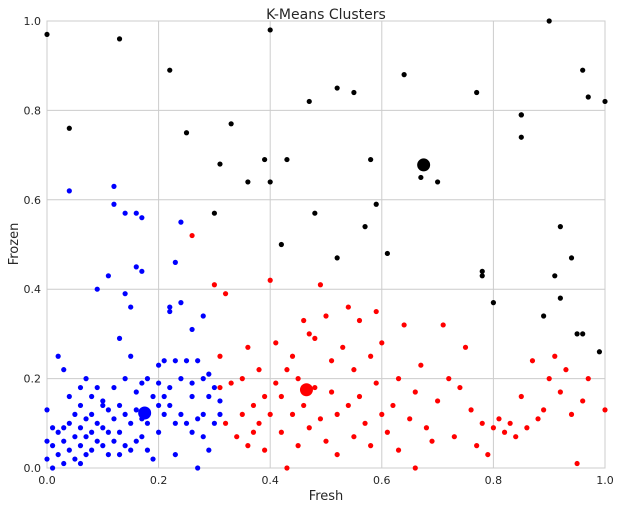 Image resolution: width=621 pixels, height=510 pixels. What do you see at coordinates (605, 480) in the screenshot?
I see `x-tick-label: 1.0` at bounding box center [605, 480].